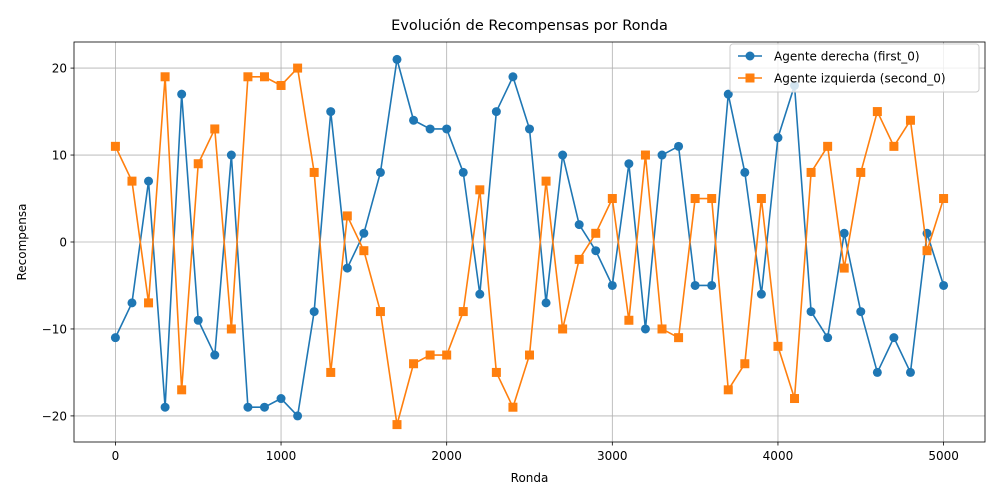 Image resolution: width=1000 pixels, height=500 pixels. What do you see at coordinates (59, 156) in the screenshot?
I see `y-tick-label: 10` at bounding box center [59, 156].